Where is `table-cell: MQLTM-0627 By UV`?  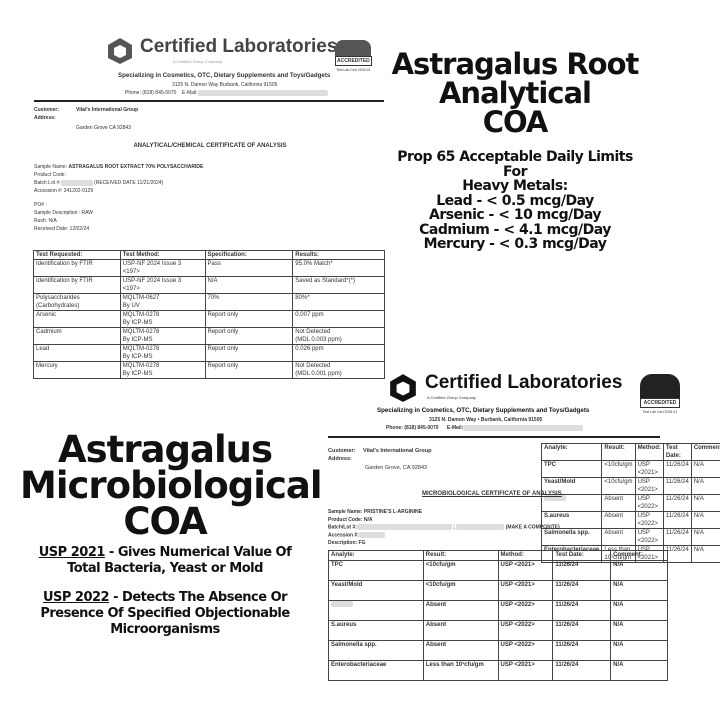
table-cell: MQLTM-0627 By UV is located at coordinates (162, 302).